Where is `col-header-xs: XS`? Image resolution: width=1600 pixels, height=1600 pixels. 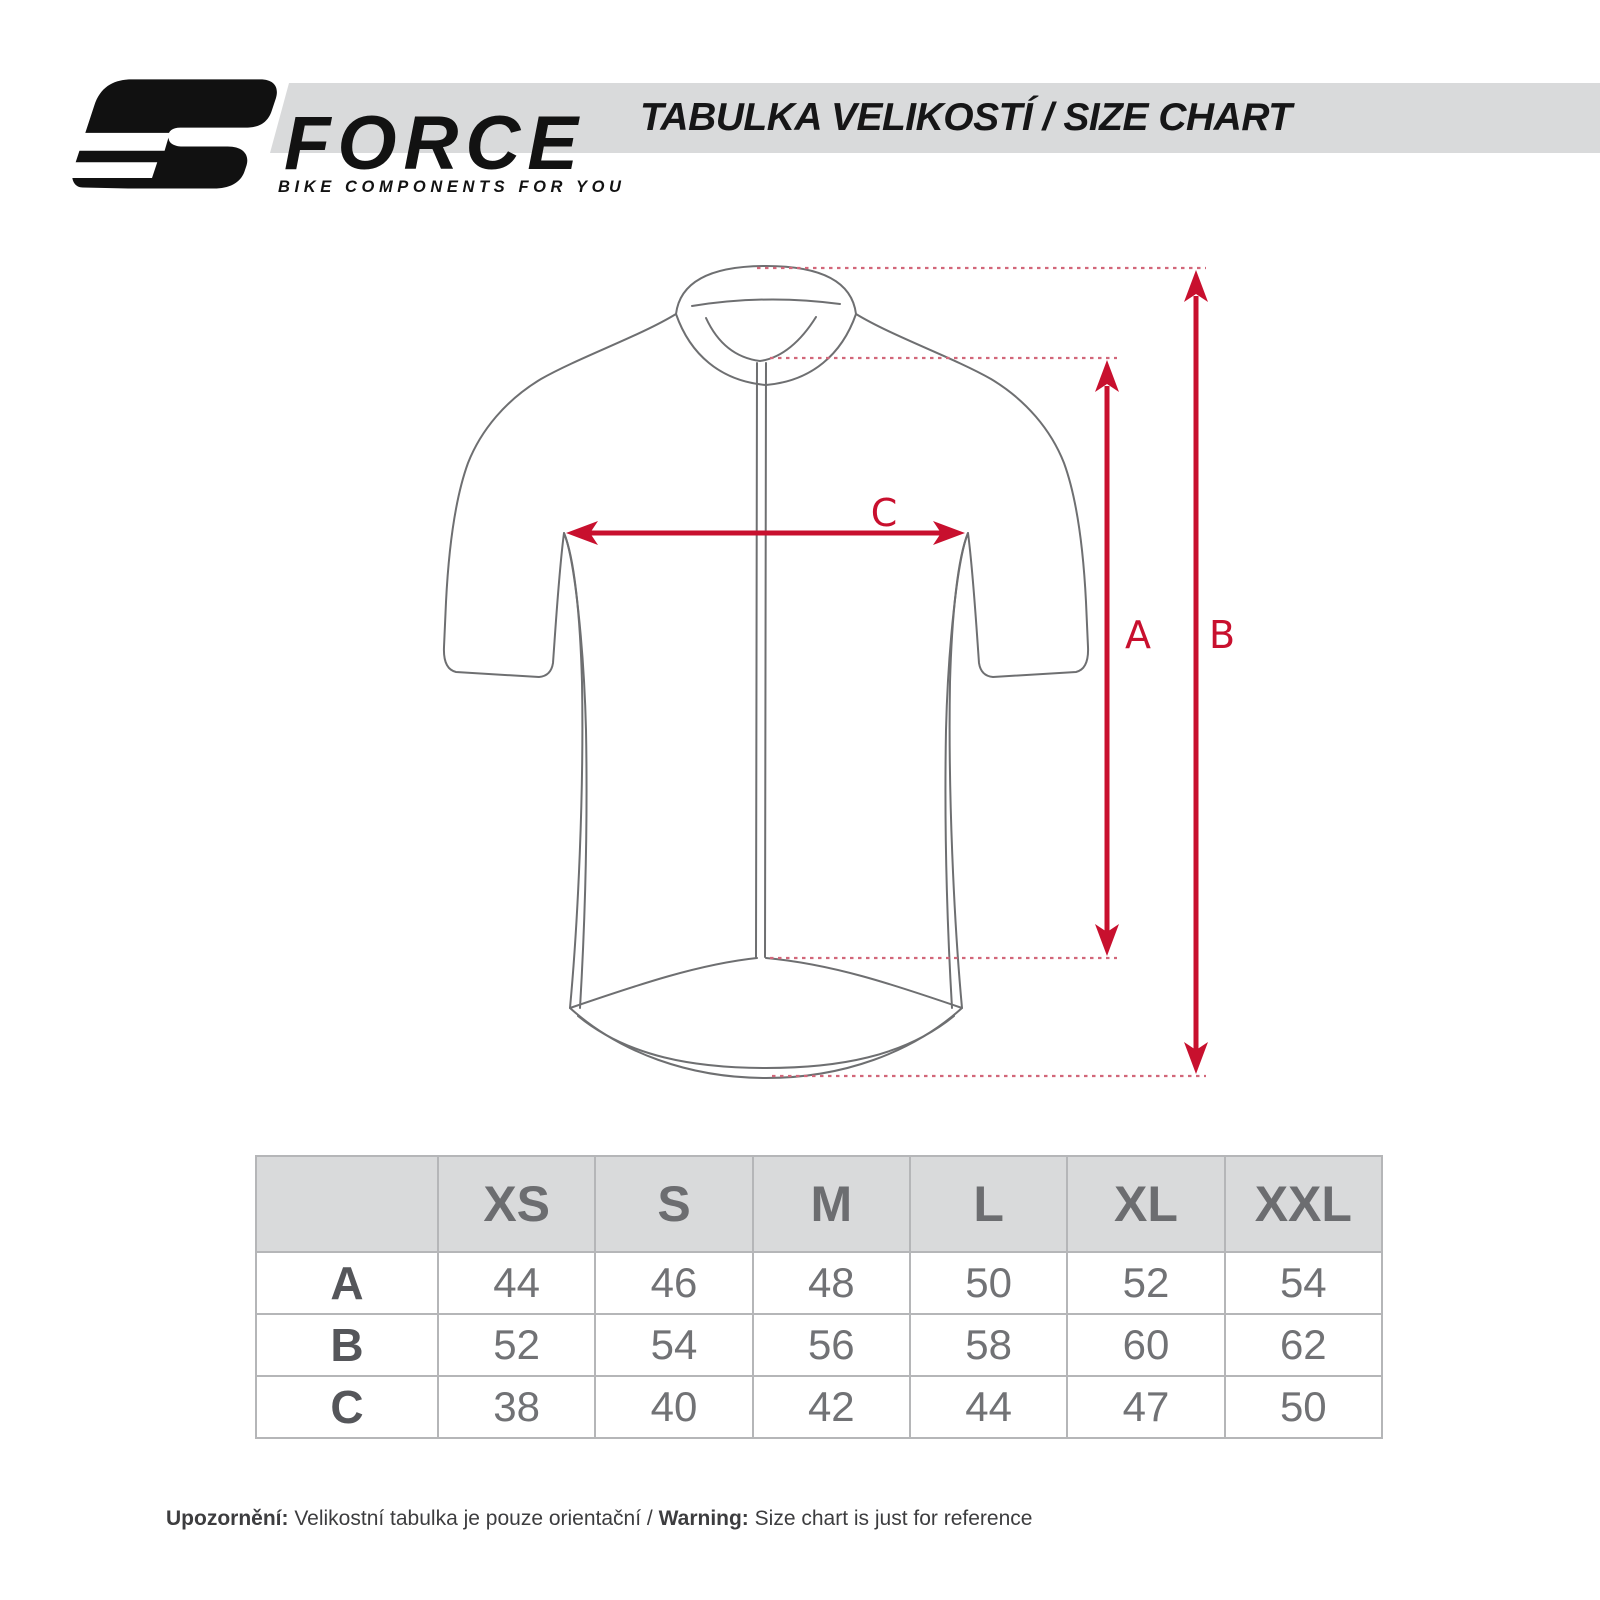
col-header-xs: XS is located at coordinates (516, 1204).